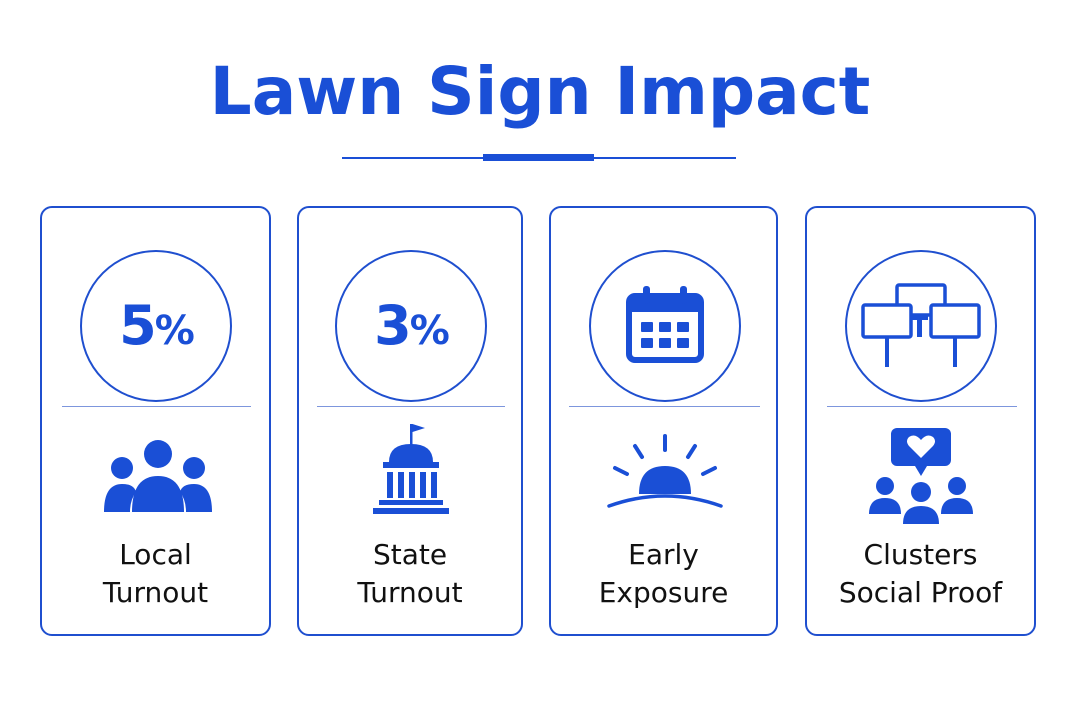  I want to click on signs-cluster-icon, so click(921, 325).